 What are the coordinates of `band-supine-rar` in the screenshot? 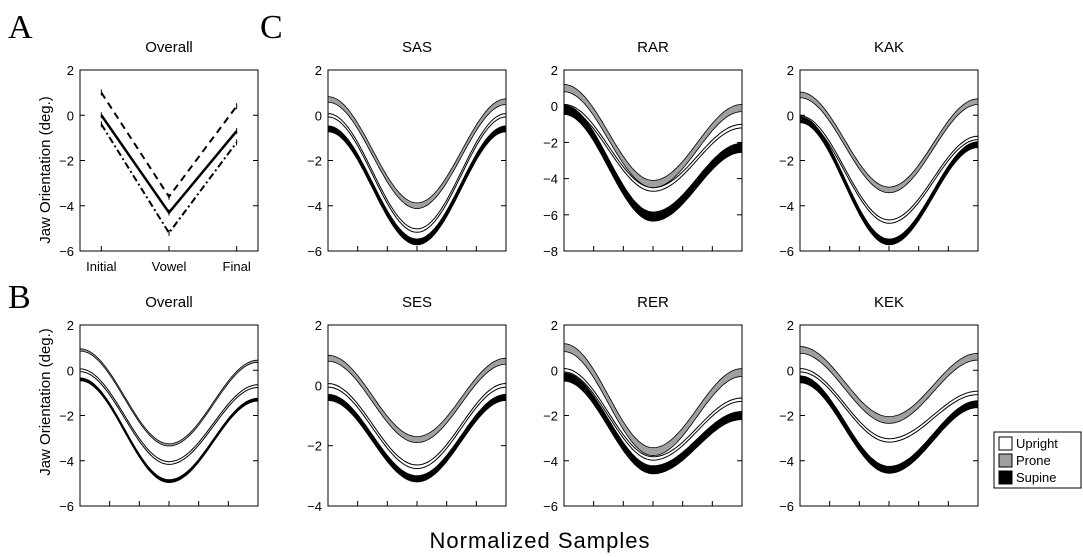 It's located at (653, 163).